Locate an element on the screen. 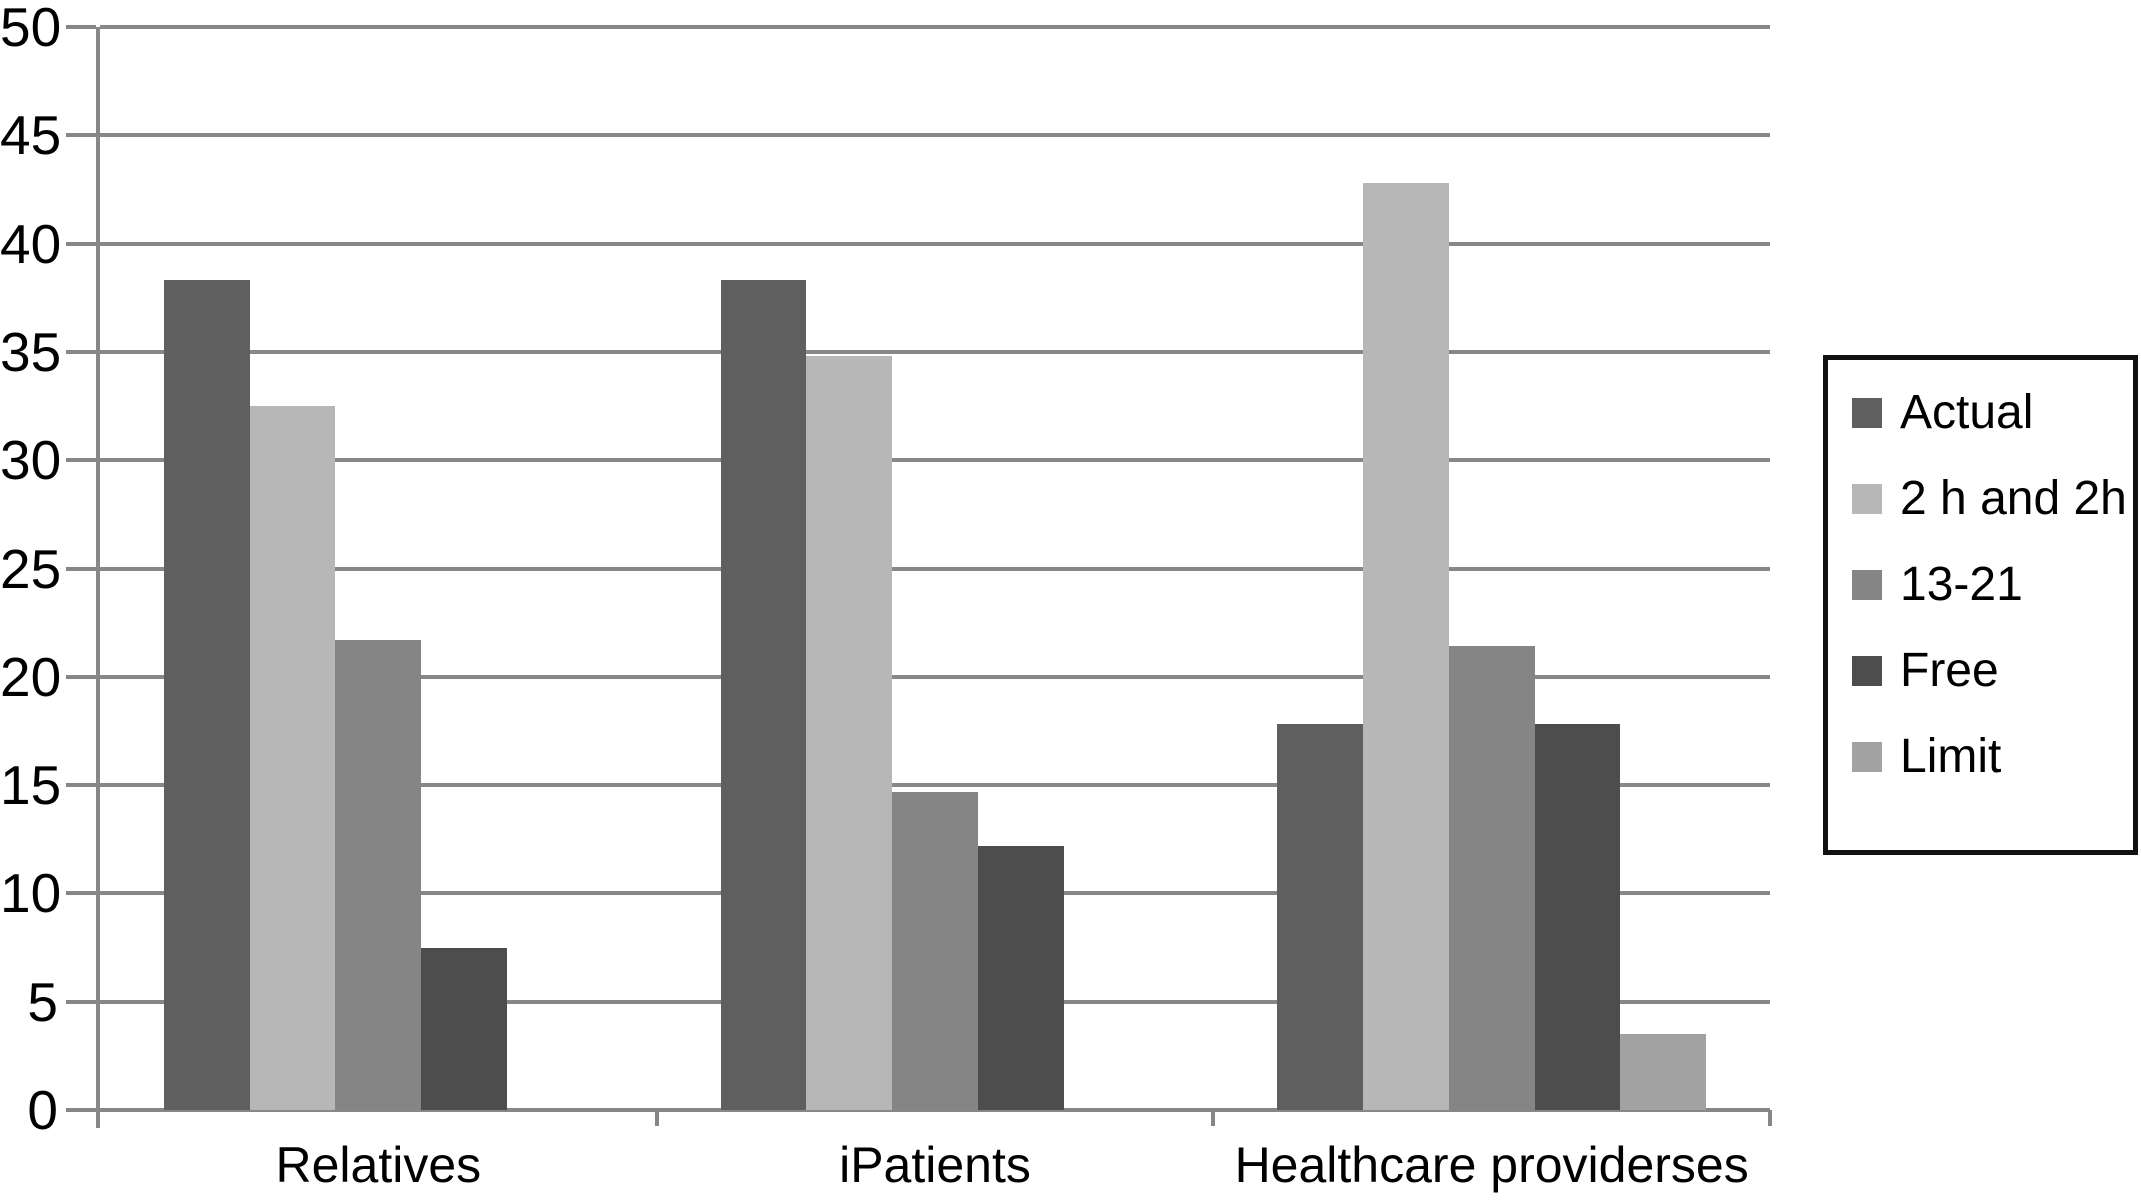  legend-item: Free is located at coordinates (1980, 671).